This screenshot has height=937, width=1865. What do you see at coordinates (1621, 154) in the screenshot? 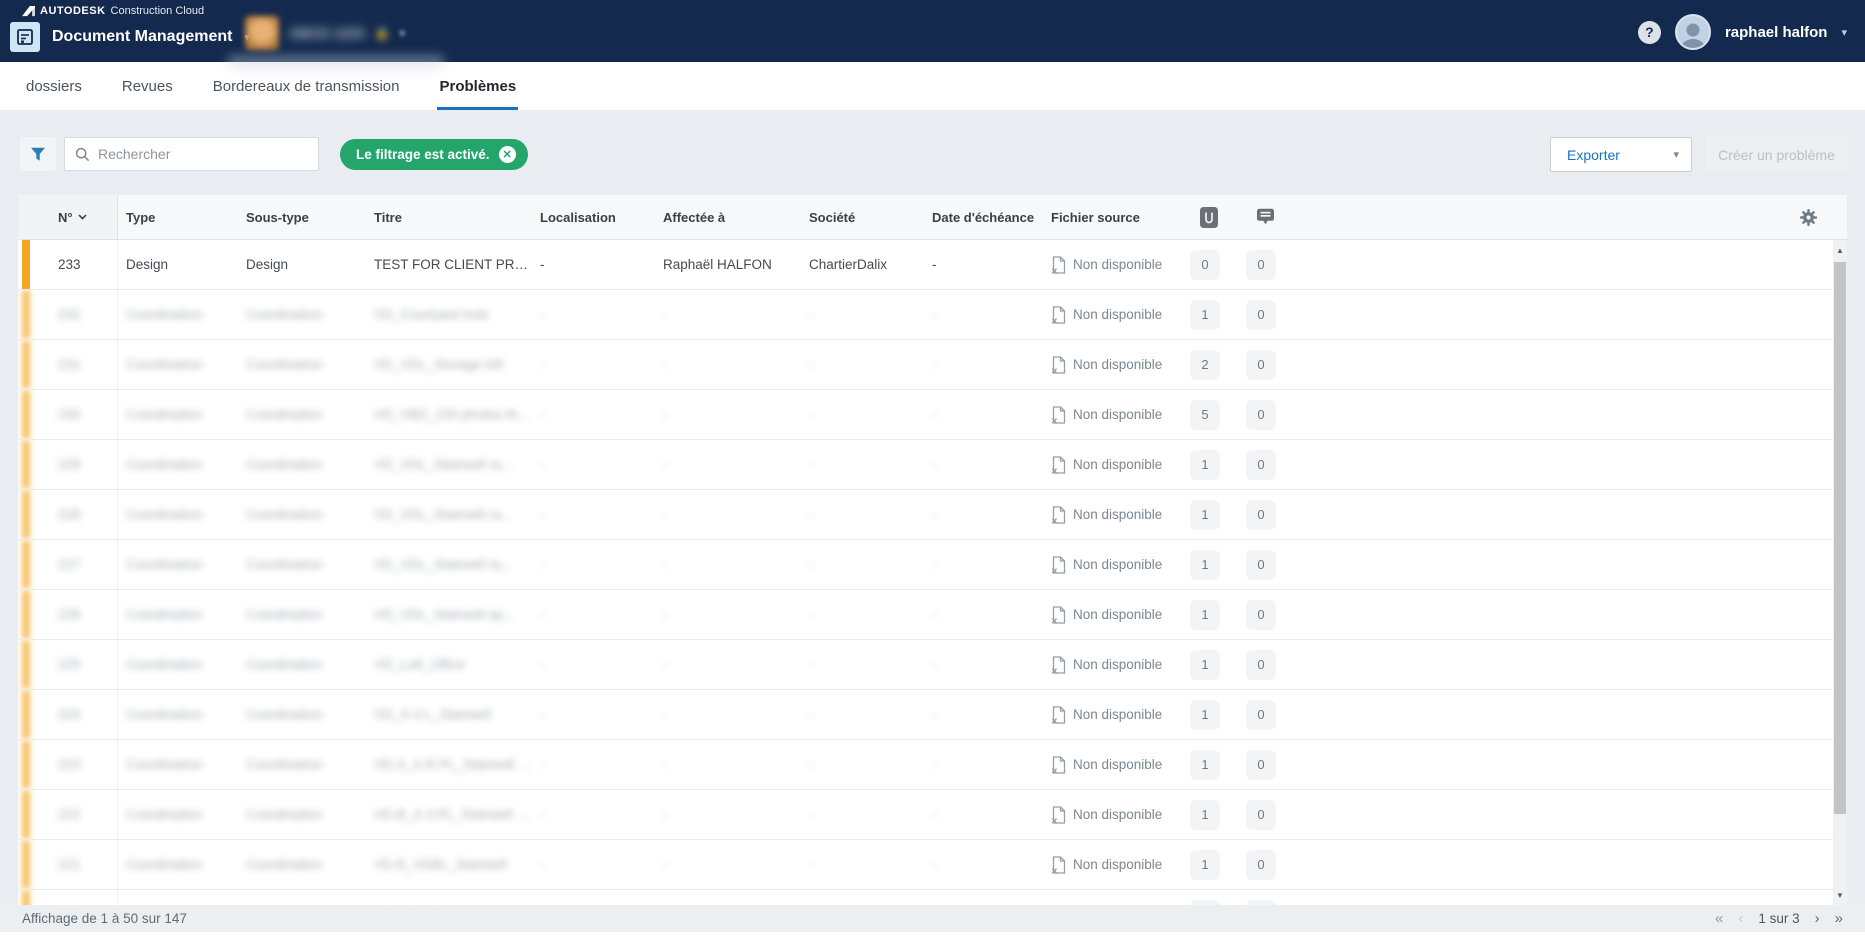
I see `export-button: Exporter ▾` at bounding box center [1621, 154].